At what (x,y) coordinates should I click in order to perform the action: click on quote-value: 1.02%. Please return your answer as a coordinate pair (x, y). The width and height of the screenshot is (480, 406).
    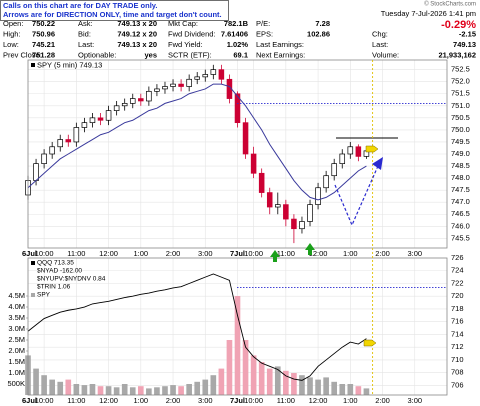
    Looking at the image, I should click on (238, 44).